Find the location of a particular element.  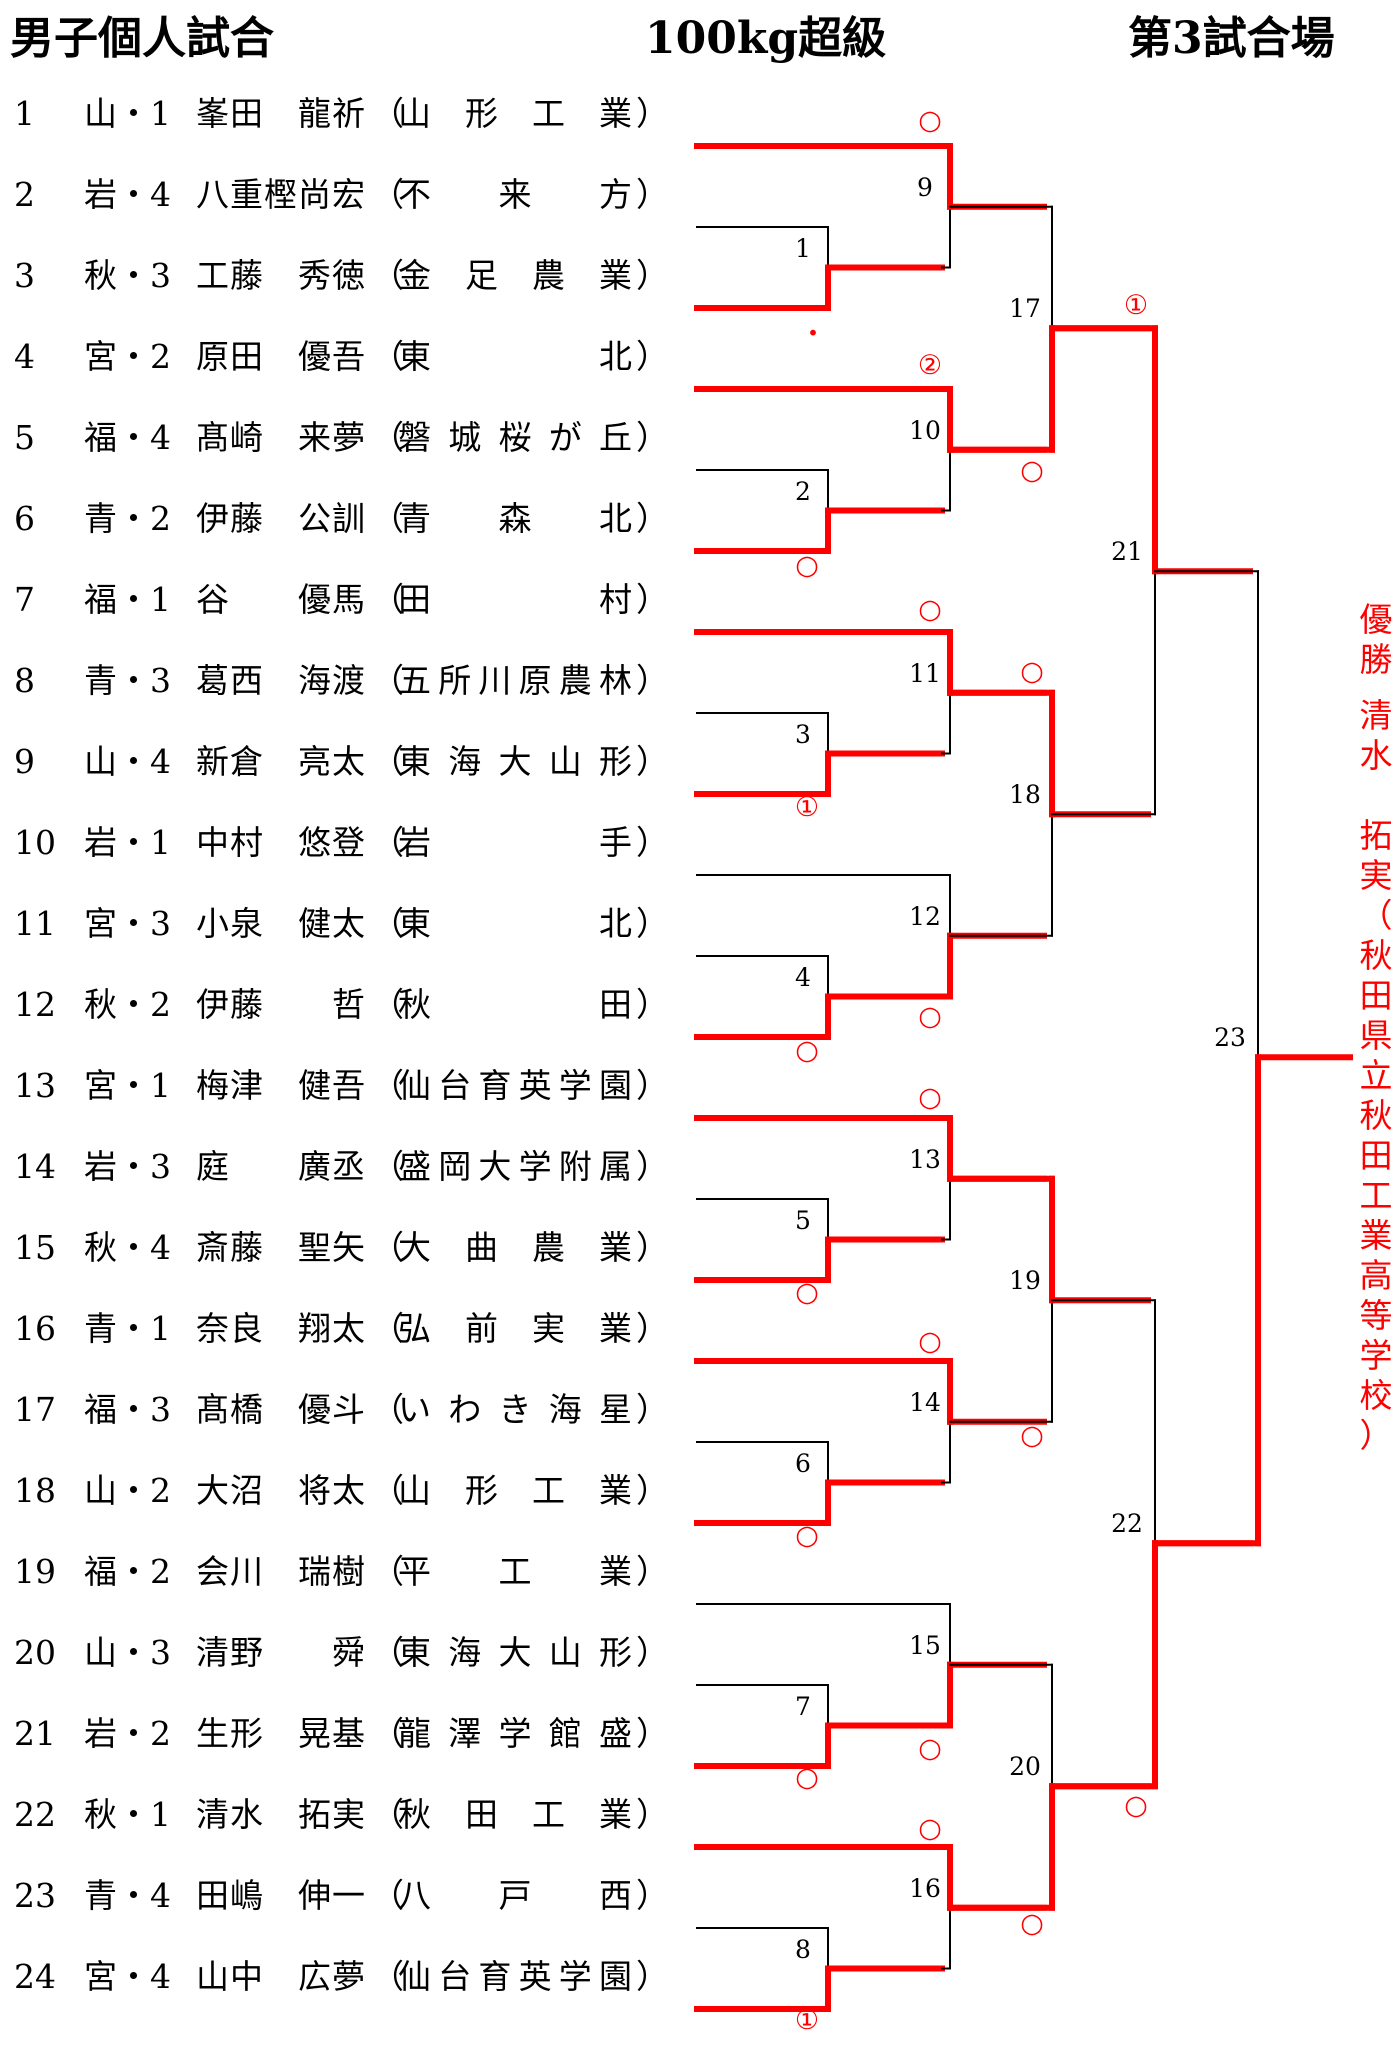

entry-name: 髙橋 優斗 is located at coordinates (281, 1409).